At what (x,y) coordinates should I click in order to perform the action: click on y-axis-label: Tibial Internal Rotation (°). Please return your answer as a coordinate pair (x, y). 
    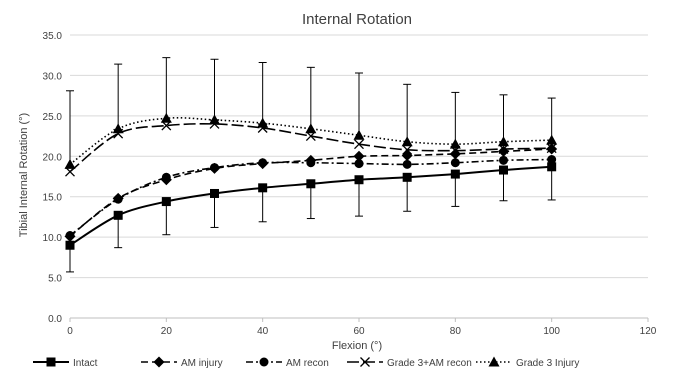
    Looking at the image, I should click on (24, 175).